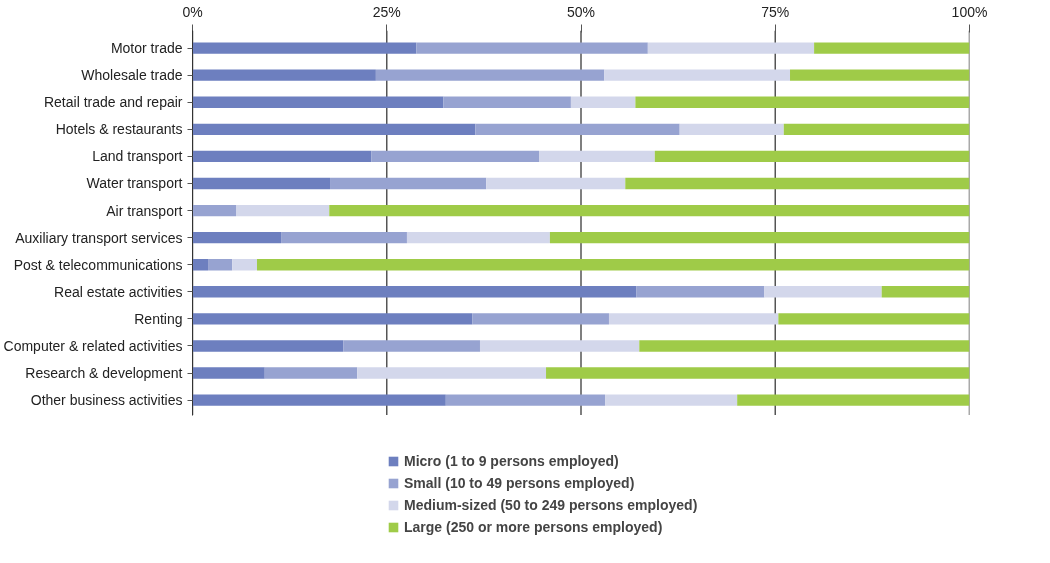 This screenshot has width=1050, height=563. What do you see at coordinates (137, 156) in the screenshot?
I see `y-tick-label: Land transport` at bounding box center [137, 156].